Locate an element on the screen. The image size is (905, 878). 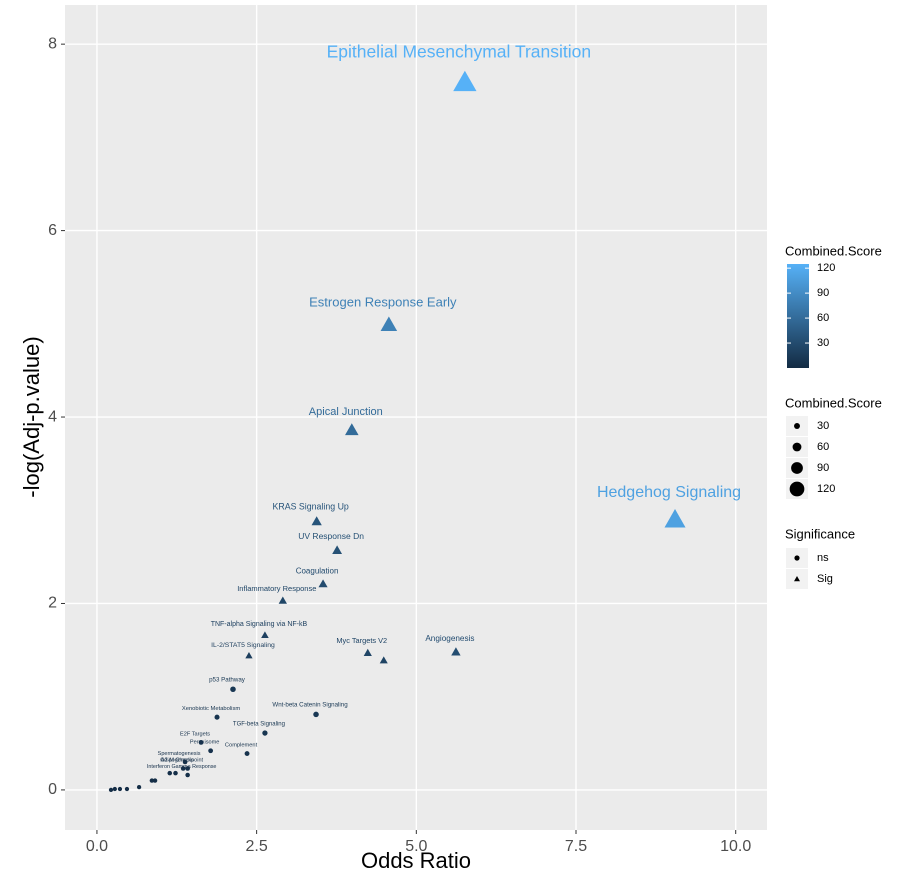
point-label: Epithelial Mesenchymal Transition is located at coordinates (459, 52).